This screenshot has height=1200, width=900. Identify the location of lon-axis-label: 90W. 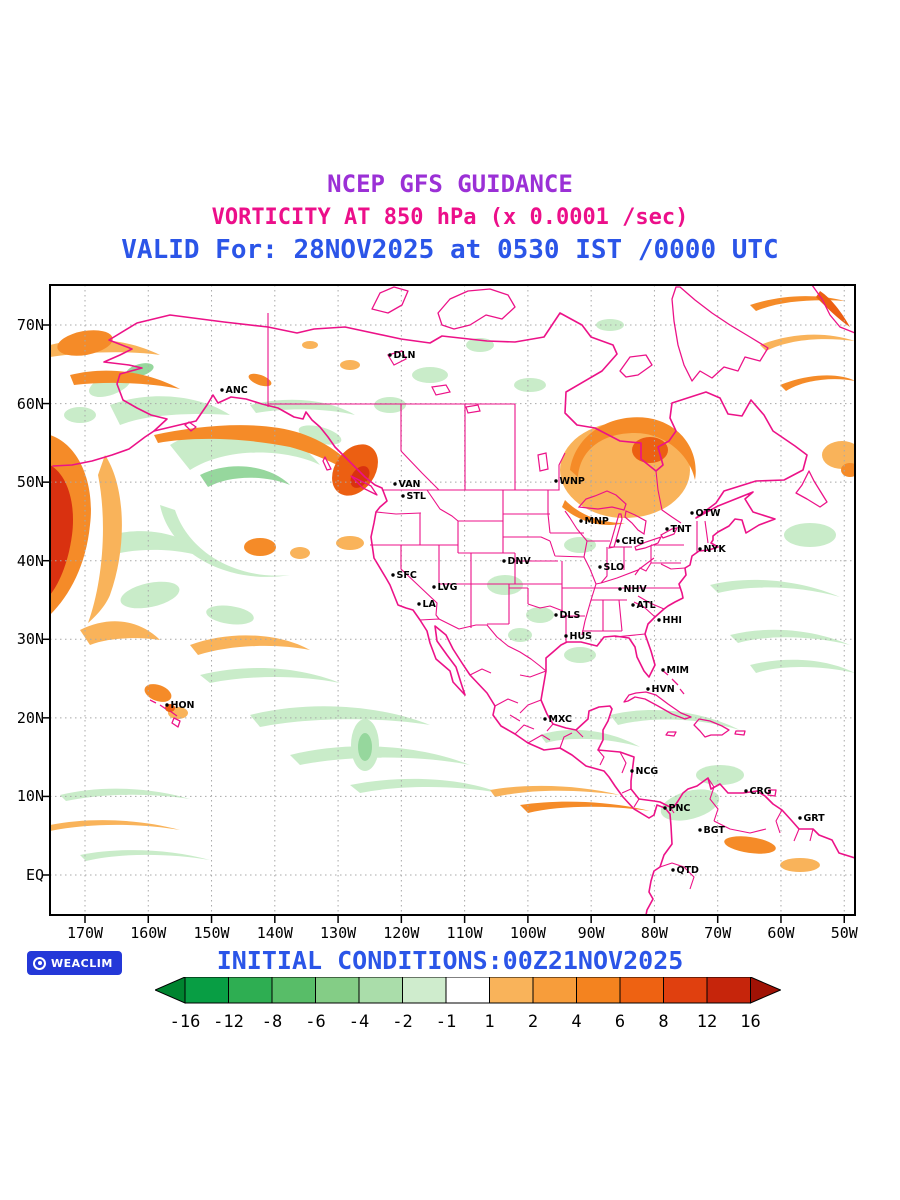
(591, 933).